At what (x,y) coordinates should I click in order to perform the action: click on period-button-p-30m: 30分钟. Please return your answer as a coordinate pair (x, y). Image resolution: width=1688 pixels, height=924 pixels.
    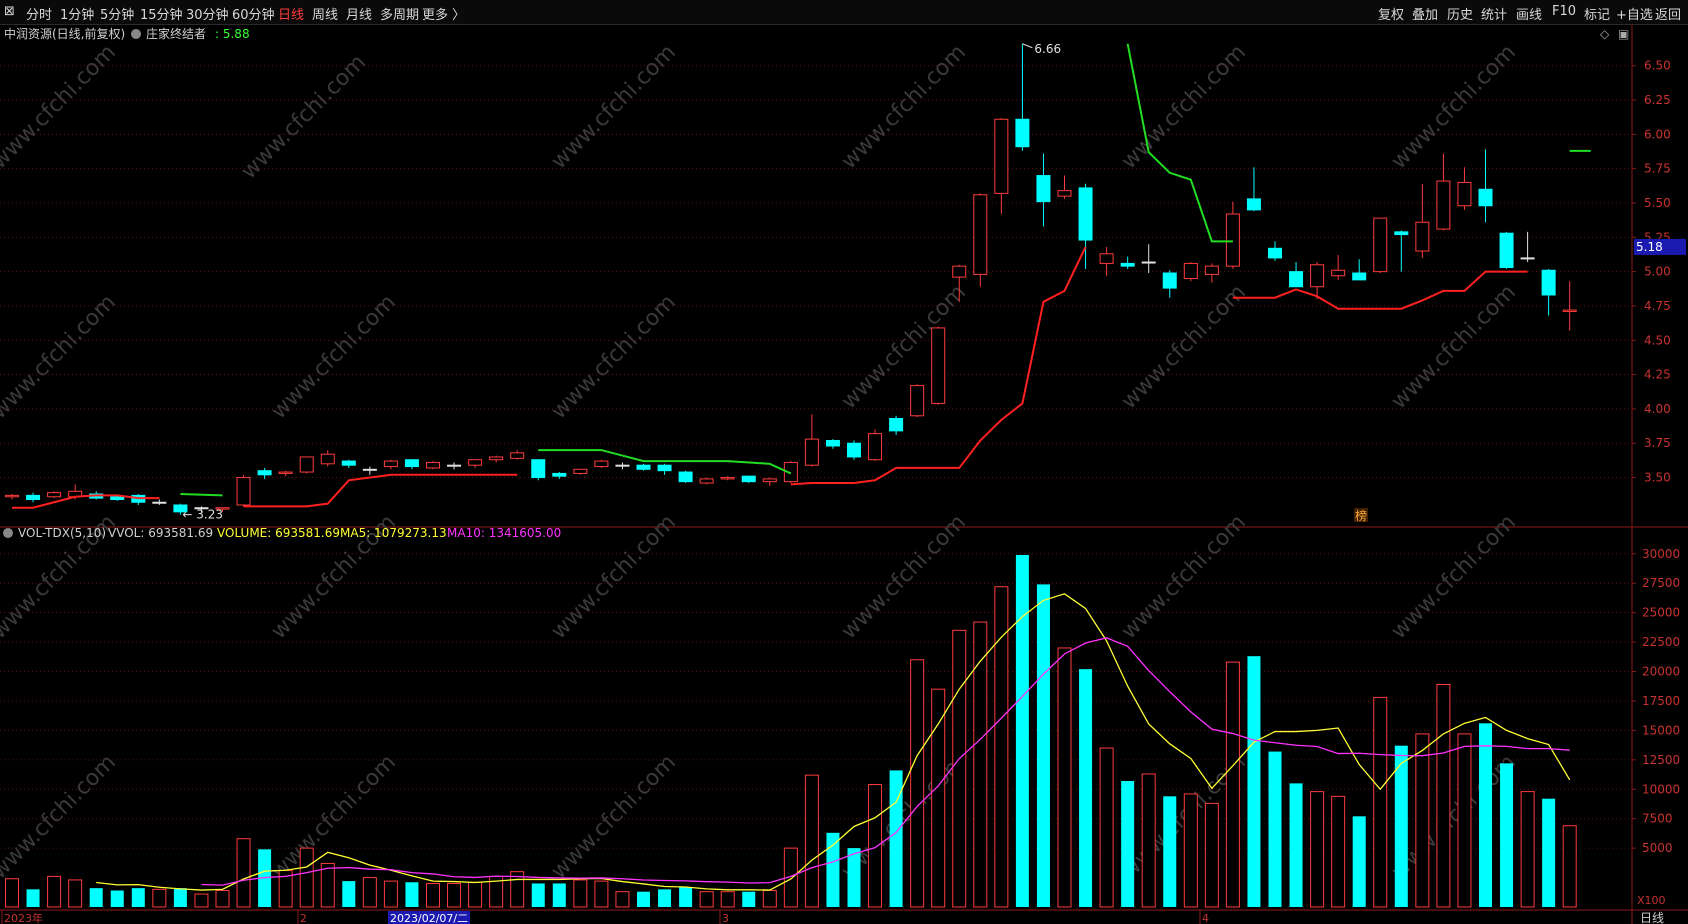
    Looking at the image, I should click on (207, 15).